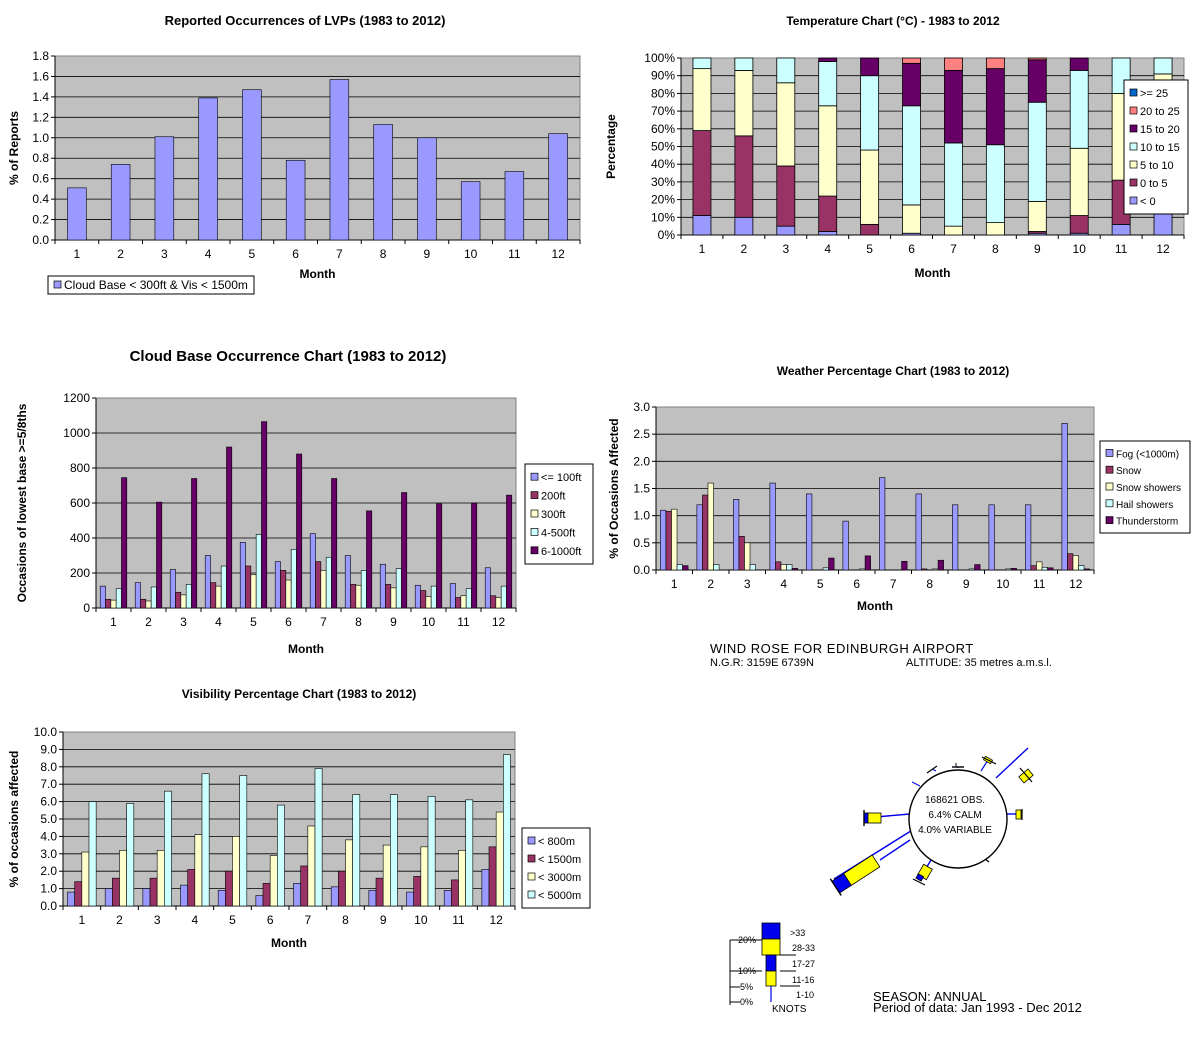 The image size is (1200, 1050). Describe the element at coordinates (893, 21) in the screenshot. I see `chart-title: Temperature Chart (°C) - 1983 to 2012` at that location.